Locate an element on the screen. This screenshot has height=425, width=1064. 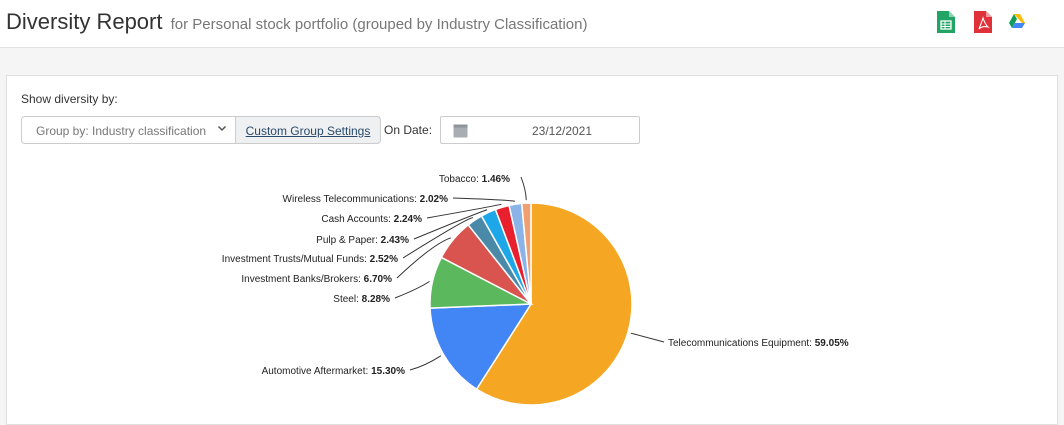
title-text: Diversity Report is located at coordinates (84, 21).